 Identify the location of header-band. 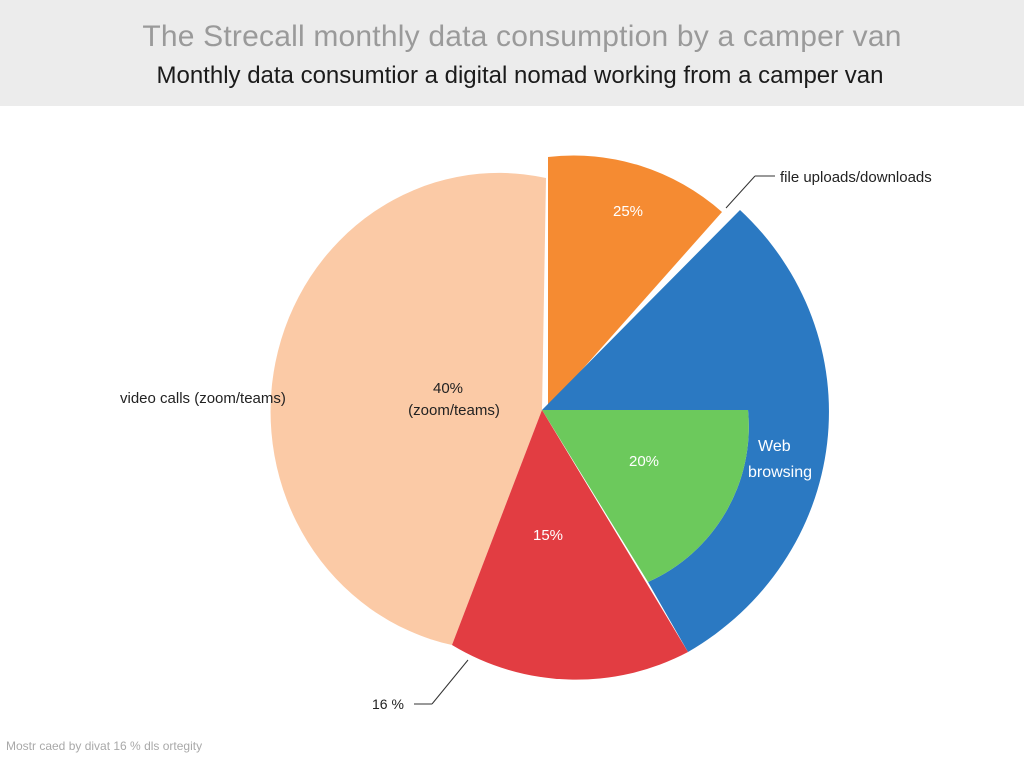
(512, 53).